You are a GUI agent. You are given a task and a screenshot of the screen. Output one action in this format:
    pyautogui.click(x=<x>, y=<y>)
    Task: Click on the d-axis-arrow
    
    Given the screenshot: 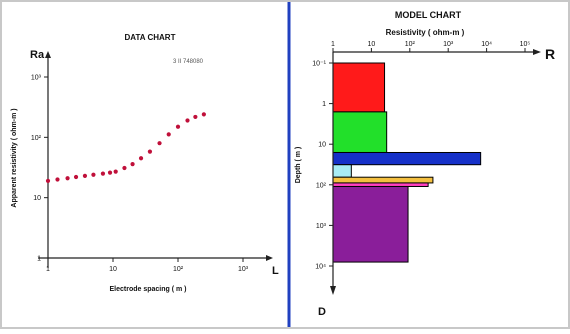 What is the action you would take?
    pyautogui.click(x=333, y=290)
    